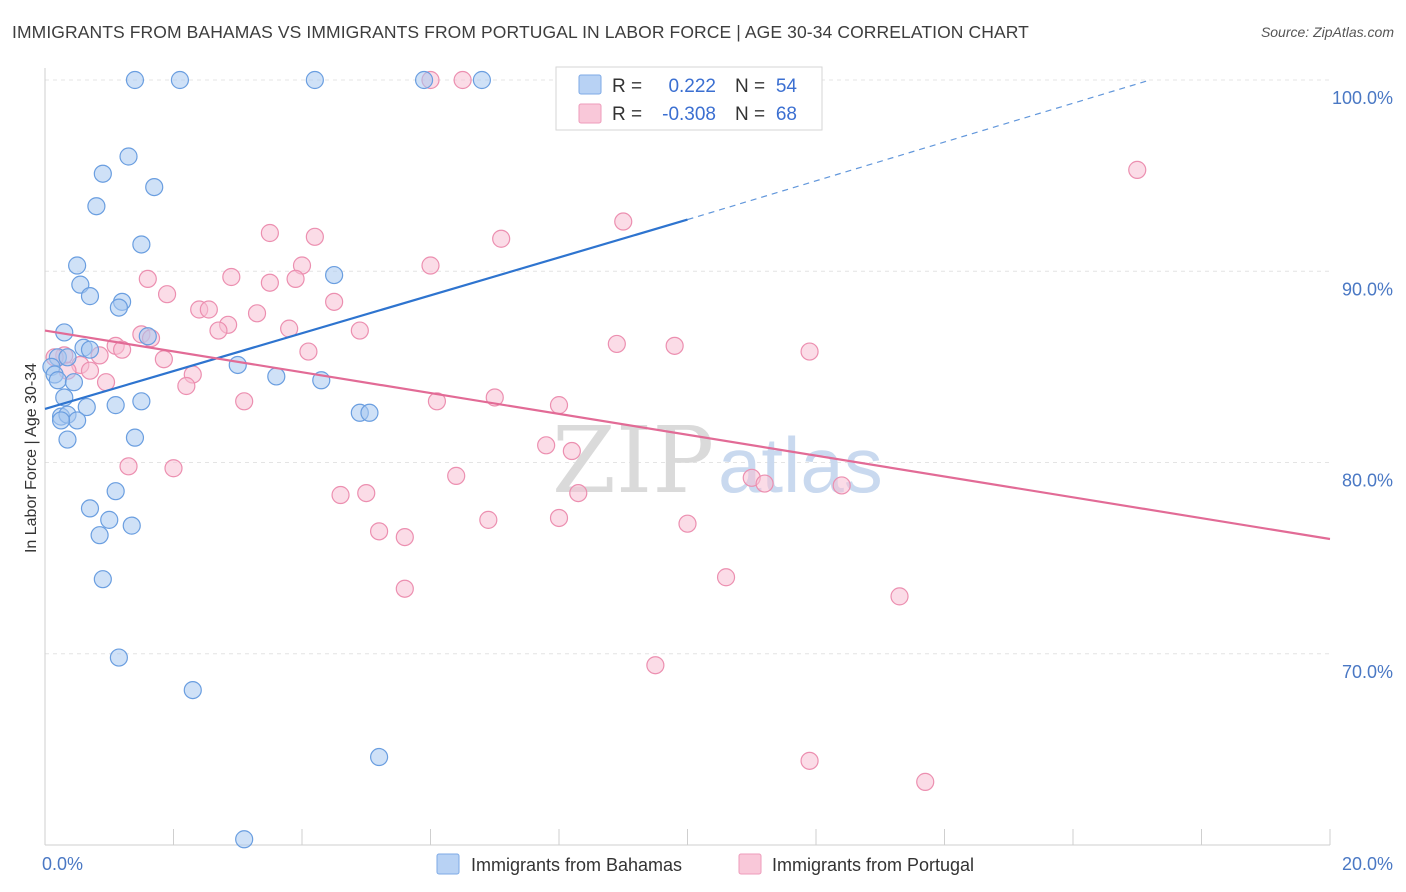  I want to click on x-tick-label-0: 0.0%, so click(62, 864).